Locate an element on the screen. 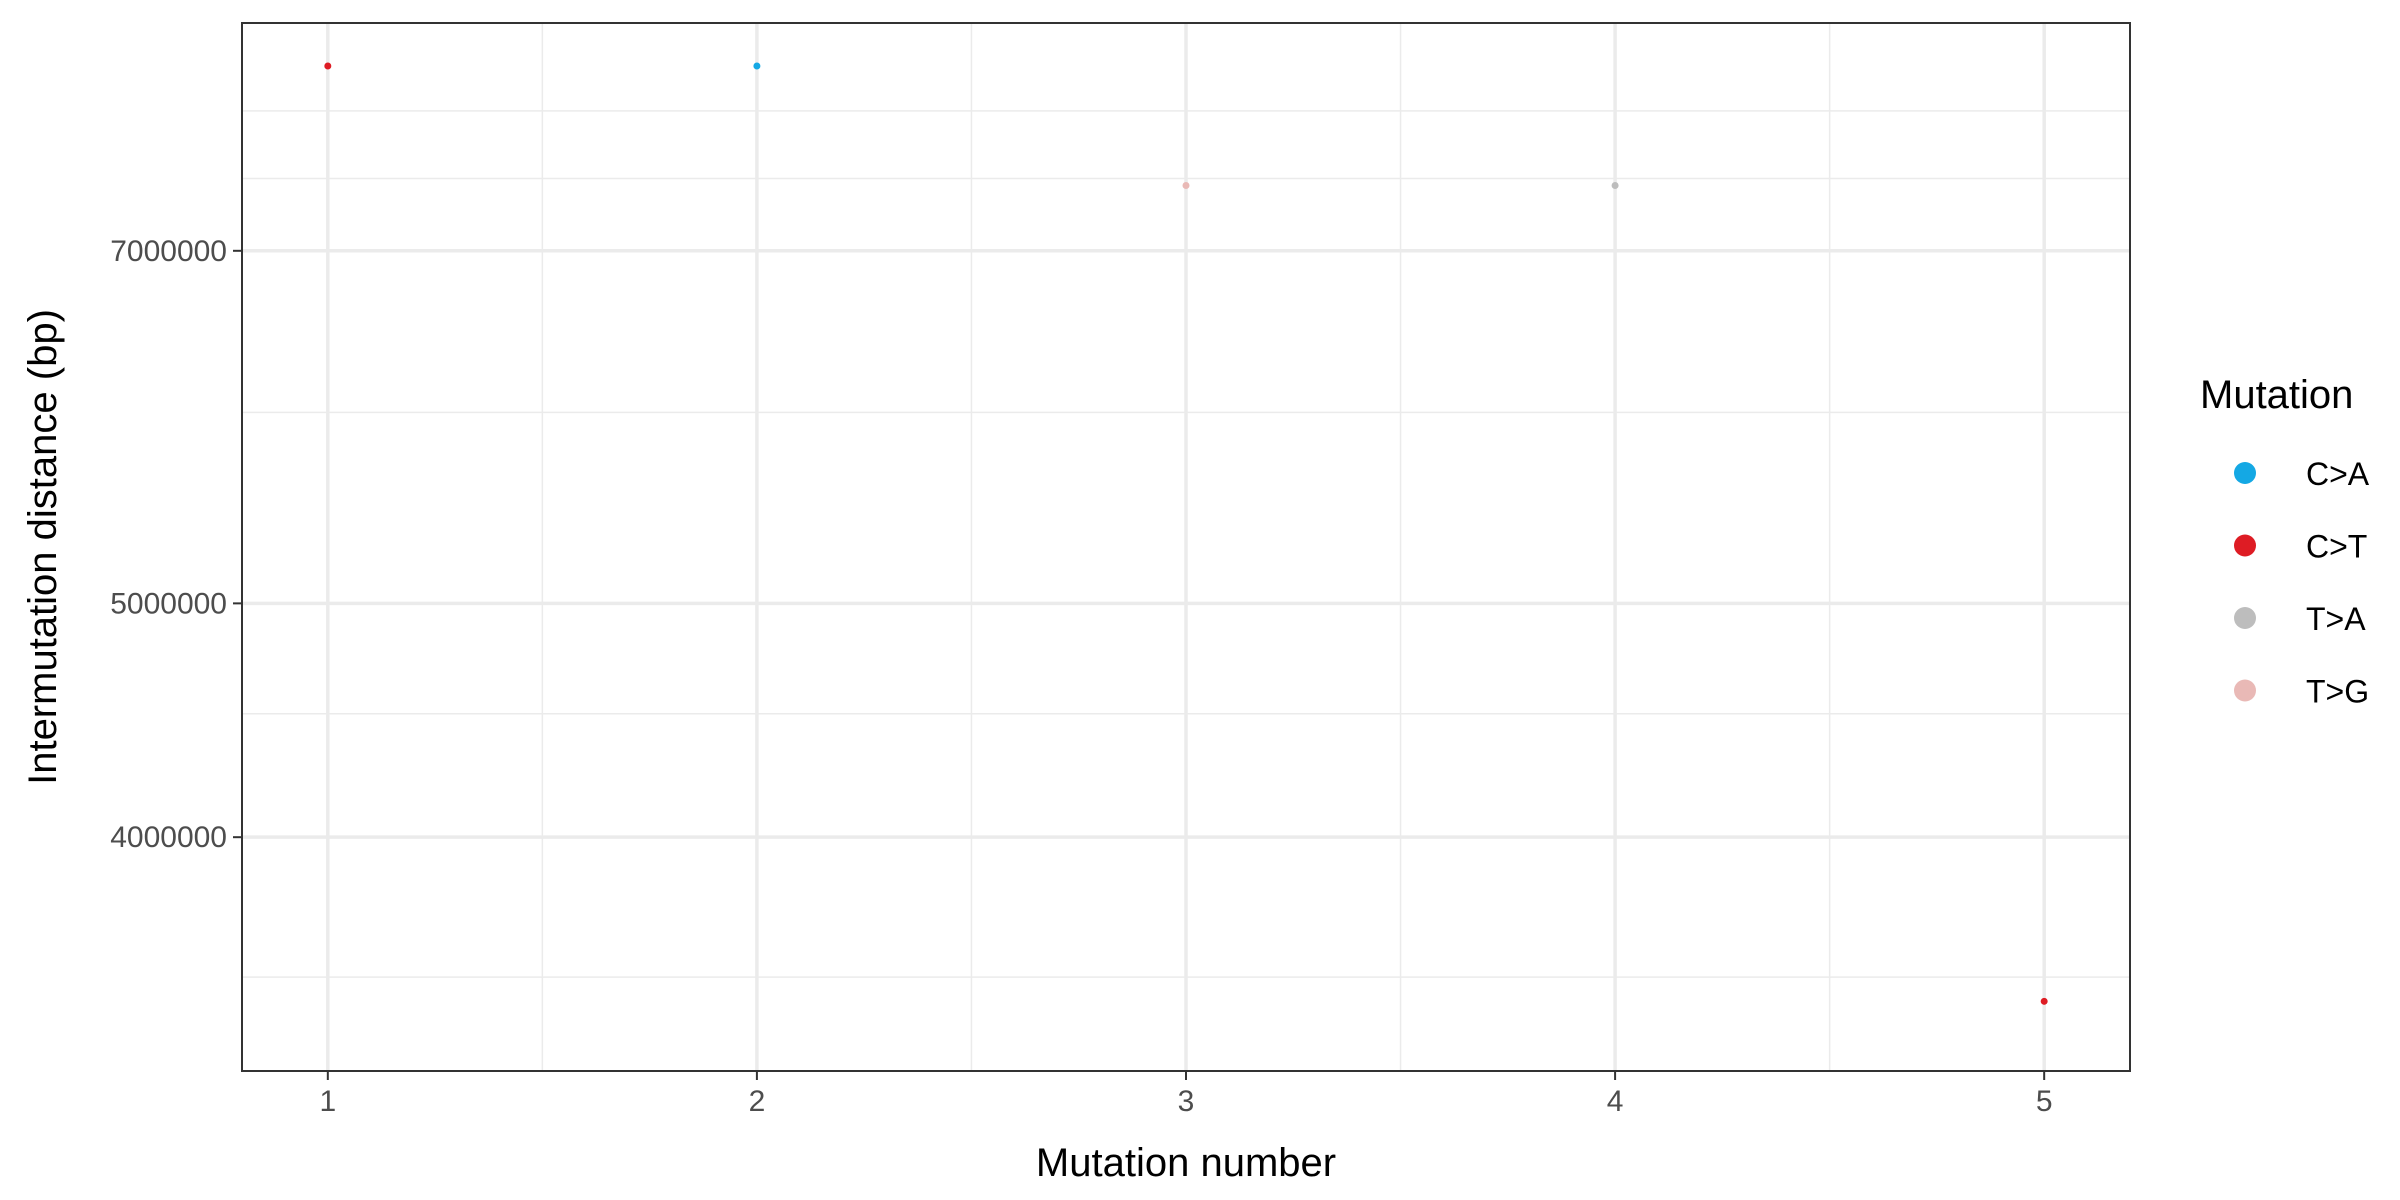 Image resolution: width=2400 pixels, height=1200 pixels. y-tick-label: 4000000 is located at coordinates (168, 837).